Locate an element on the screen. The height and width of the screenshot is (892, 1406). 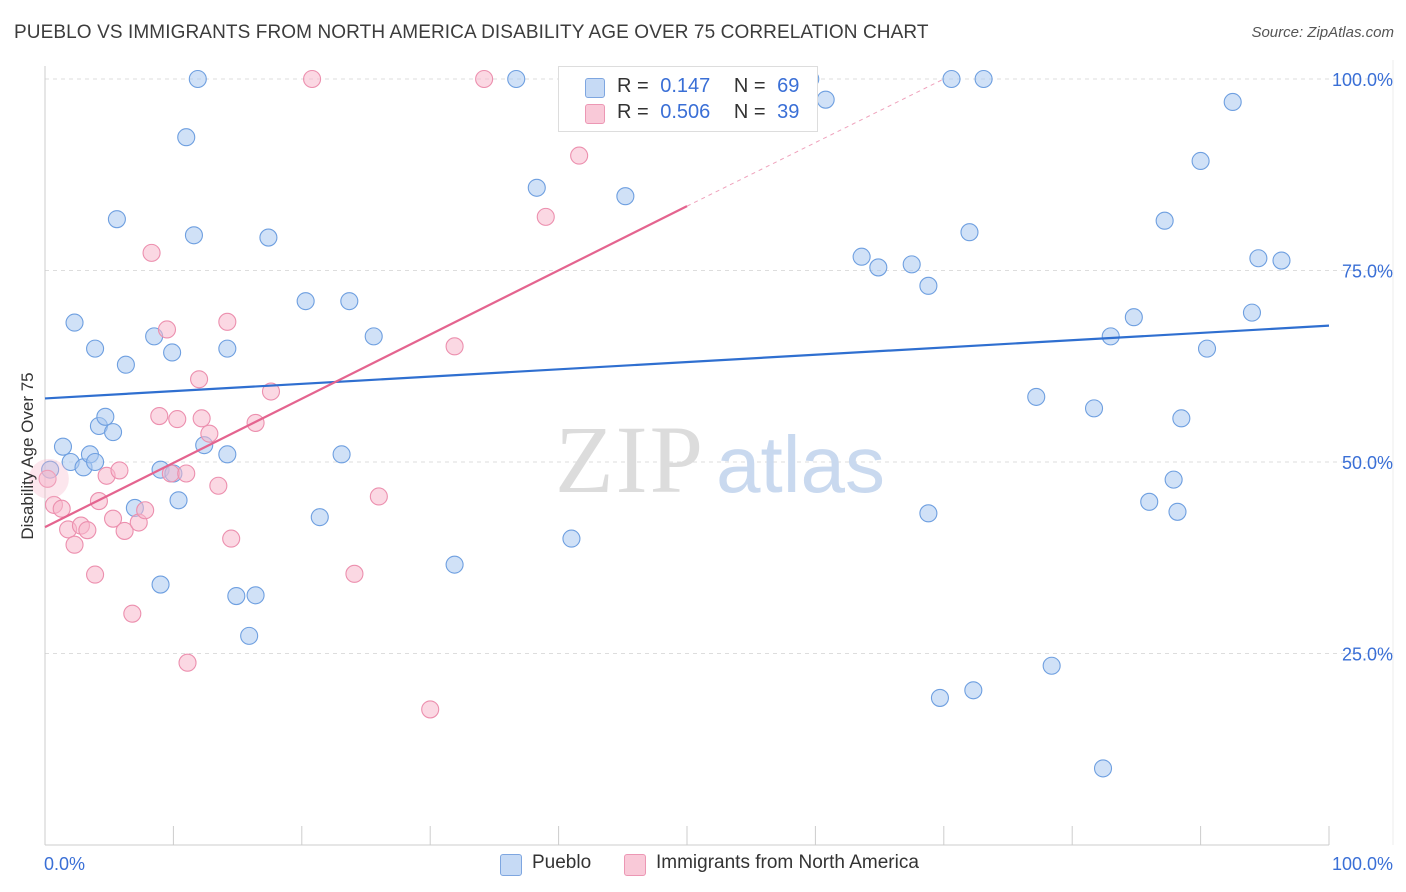
immigrants-point-cluster is located at coordinates (48, 478).